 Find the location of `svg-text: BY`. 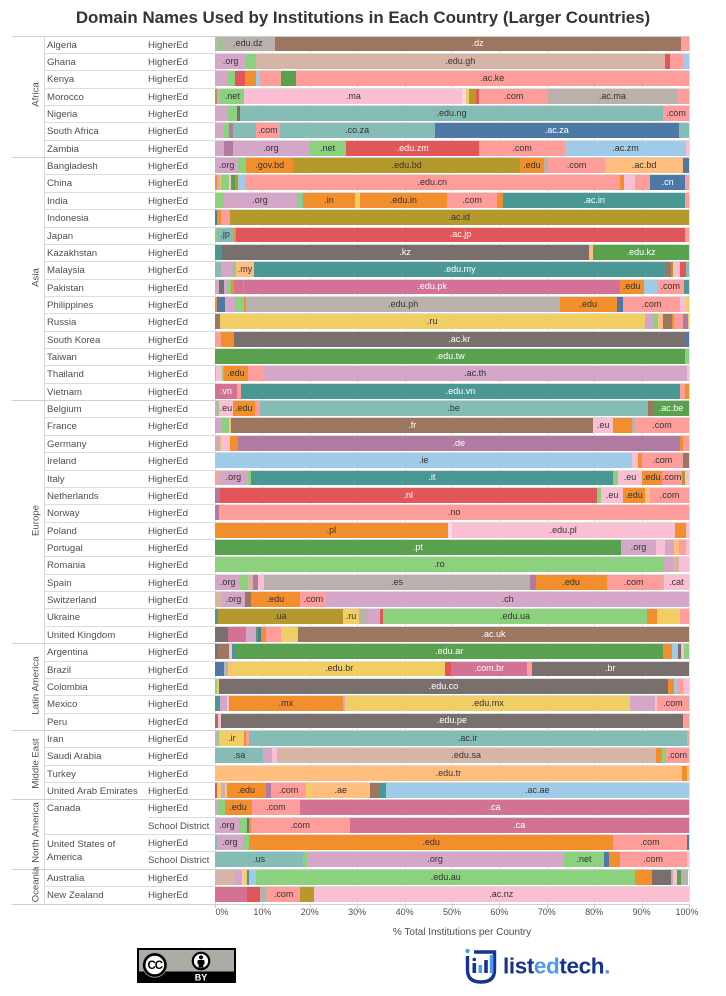

svg-text: BY is located at coordinates (201, 978).